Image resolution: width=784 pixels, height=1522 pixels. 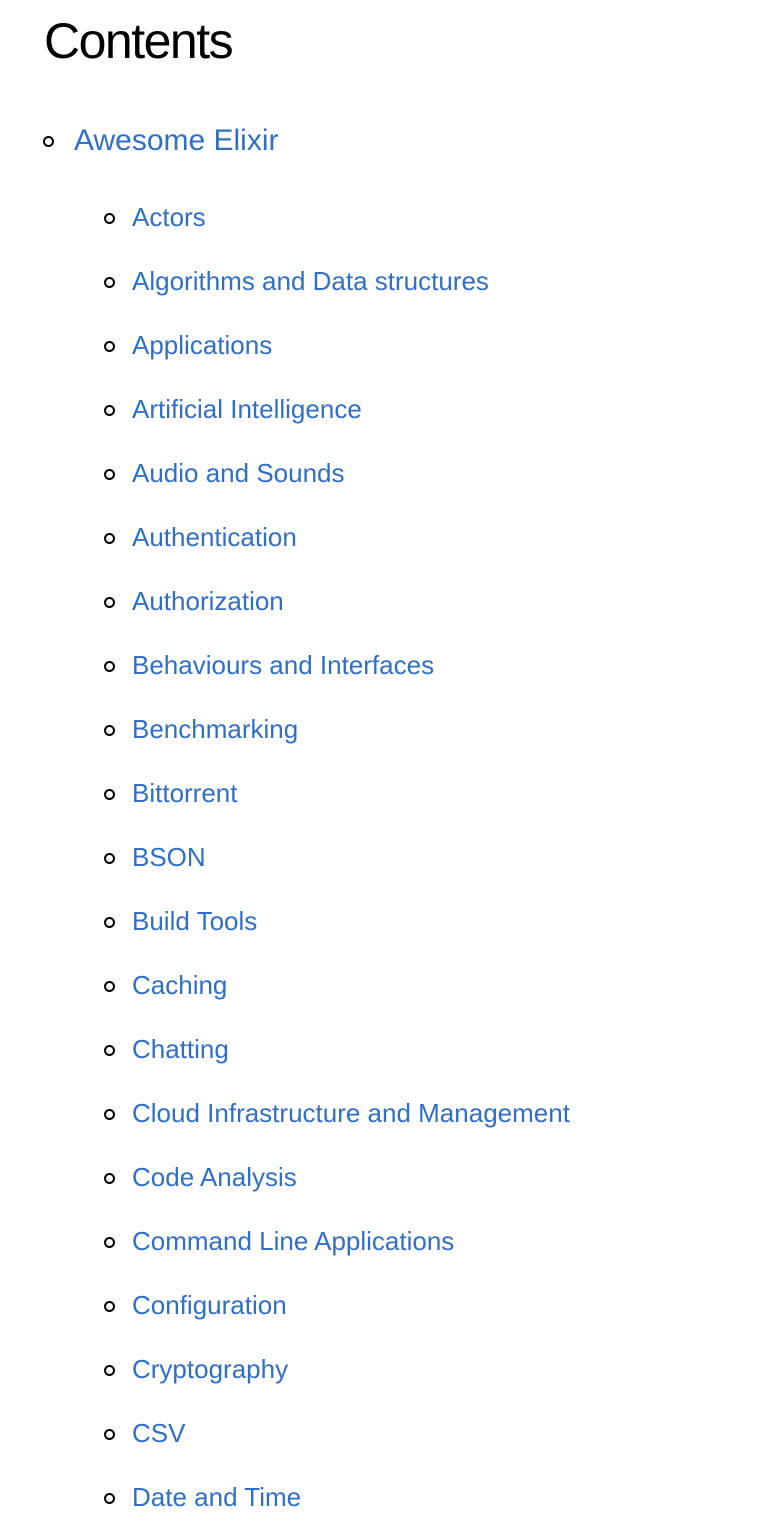 I want to click on toc-link: BSON, so click(x=169, y=857).